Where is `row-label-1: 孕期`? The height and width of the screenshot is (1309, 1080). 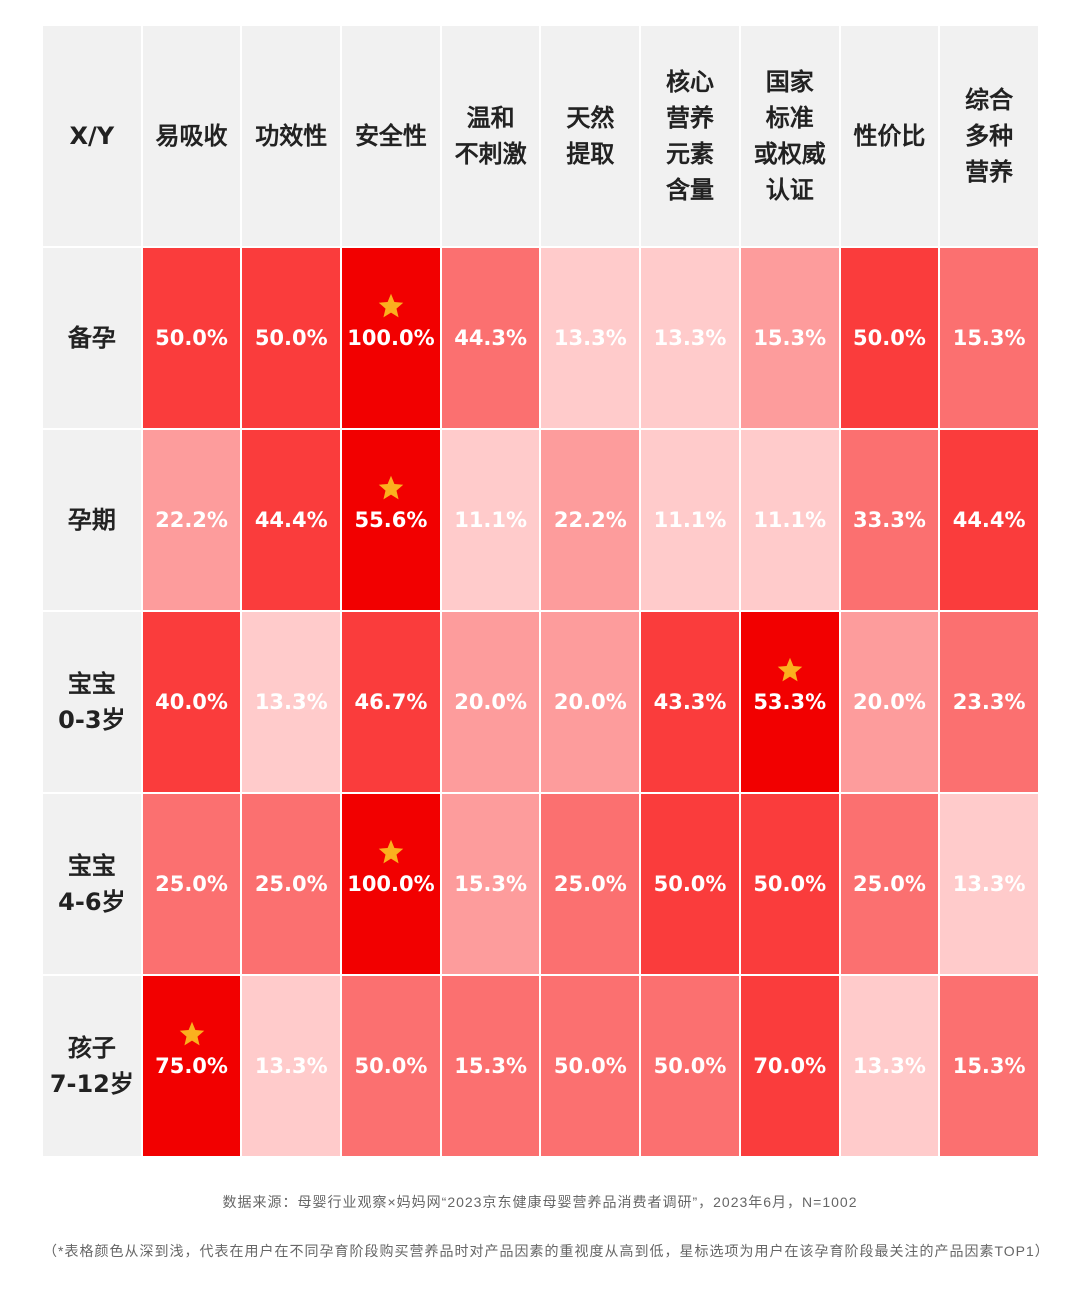 row-label-1: 孕期 is located at coordinates (92, 520).